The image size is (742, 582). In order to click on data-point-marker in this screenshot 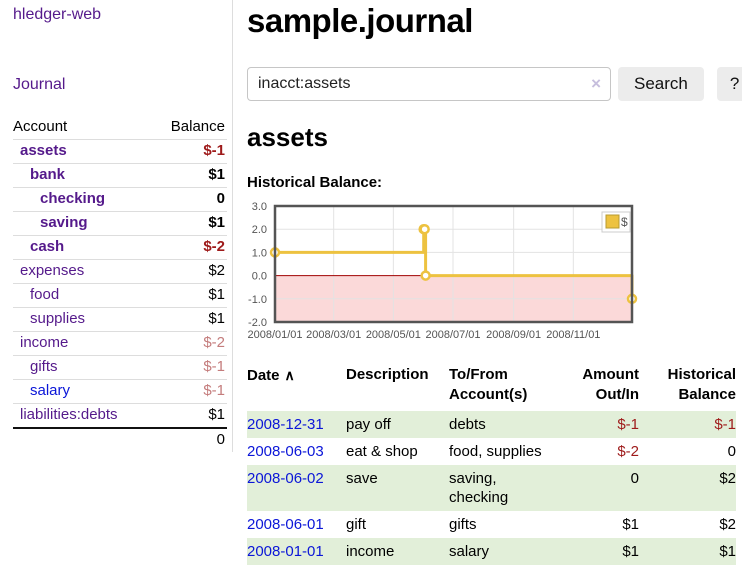, I will do `click(425, 275)`.